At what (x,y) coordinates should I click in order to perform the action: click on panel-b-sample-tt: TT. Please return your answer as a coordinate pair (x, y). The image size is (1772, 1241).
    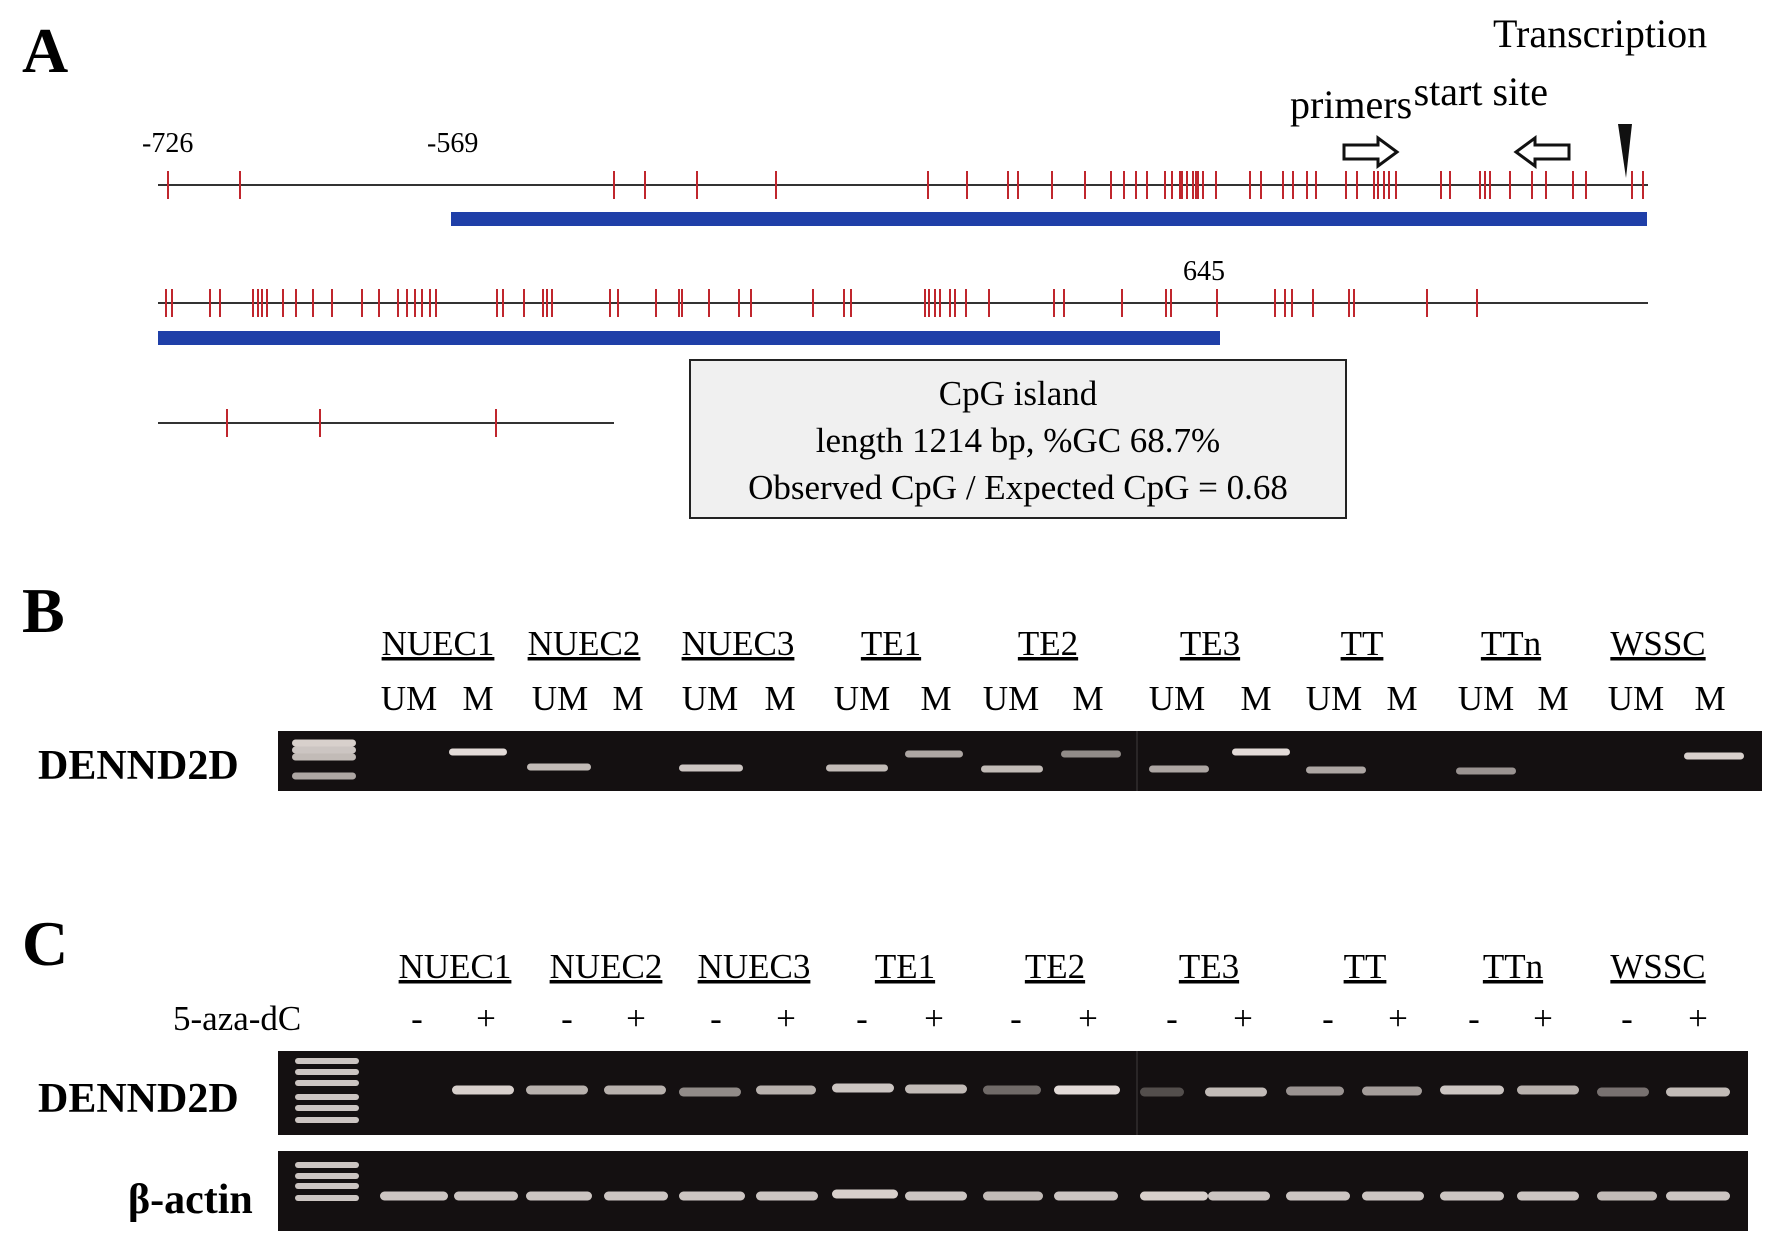
    Looking at the image, I should click on (1362, 643).